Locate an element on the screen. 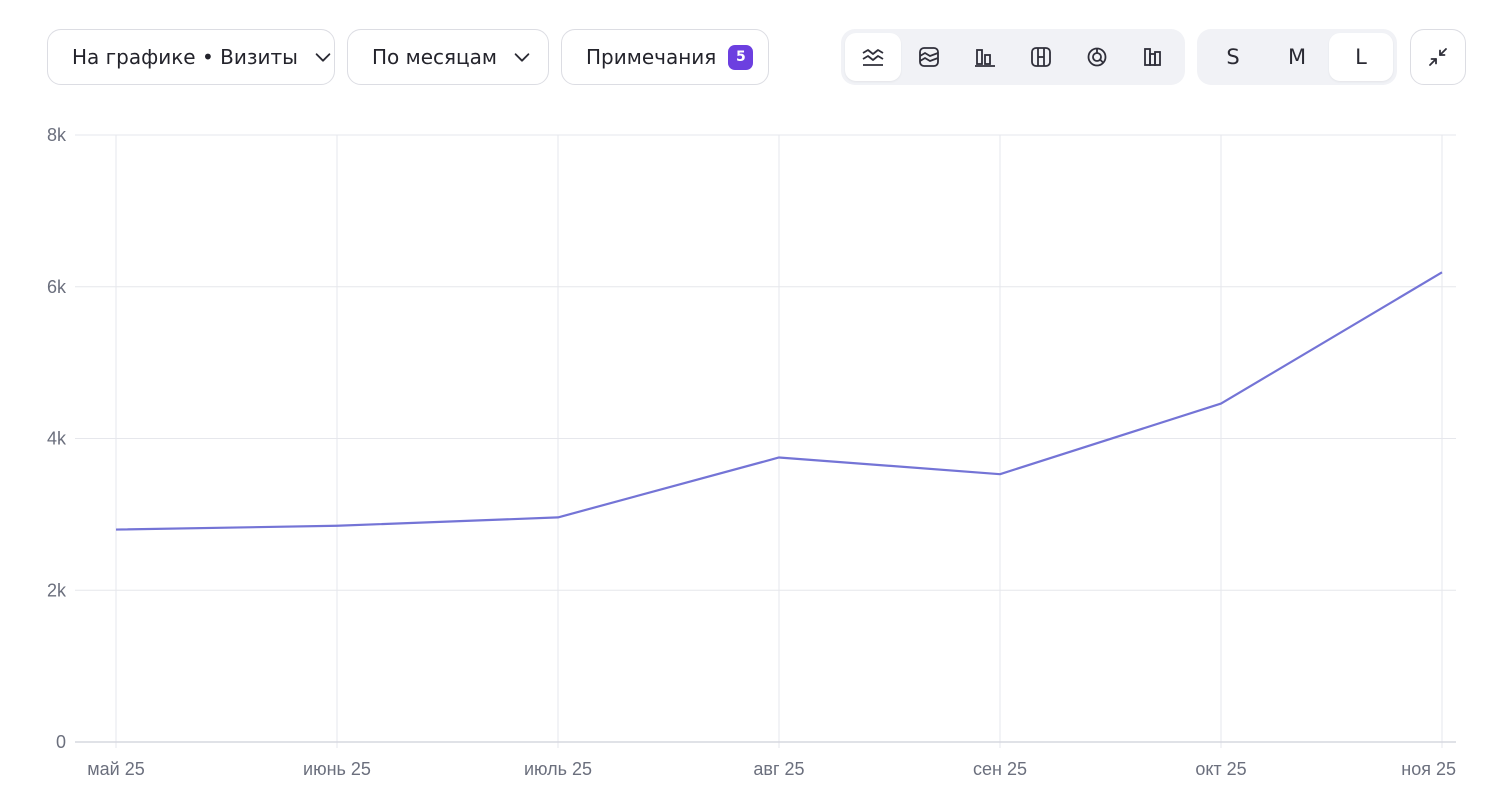  notes-button: Примечания 5 is located at coordinates (665, 57).